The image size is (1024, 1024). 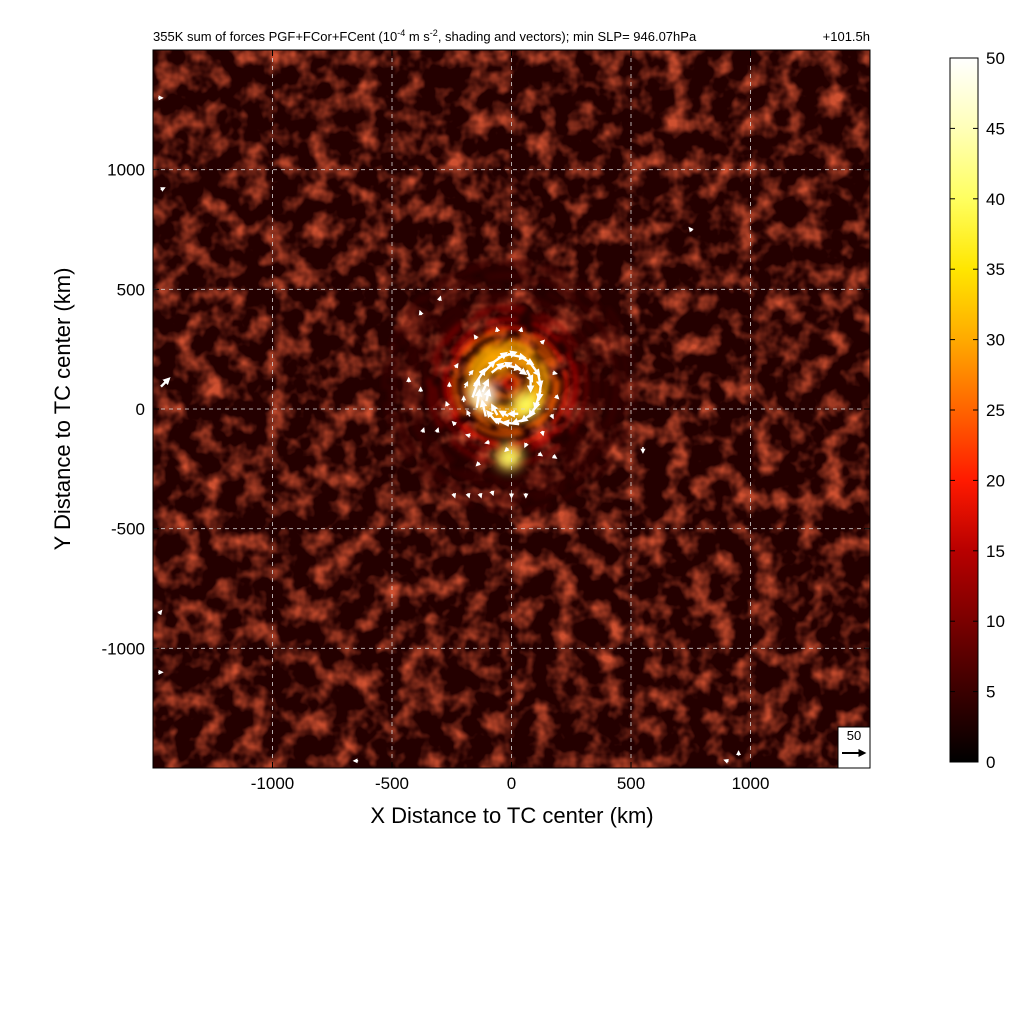 I want to click on colorbar-tick-label: 40, so click(x=995, y=199).